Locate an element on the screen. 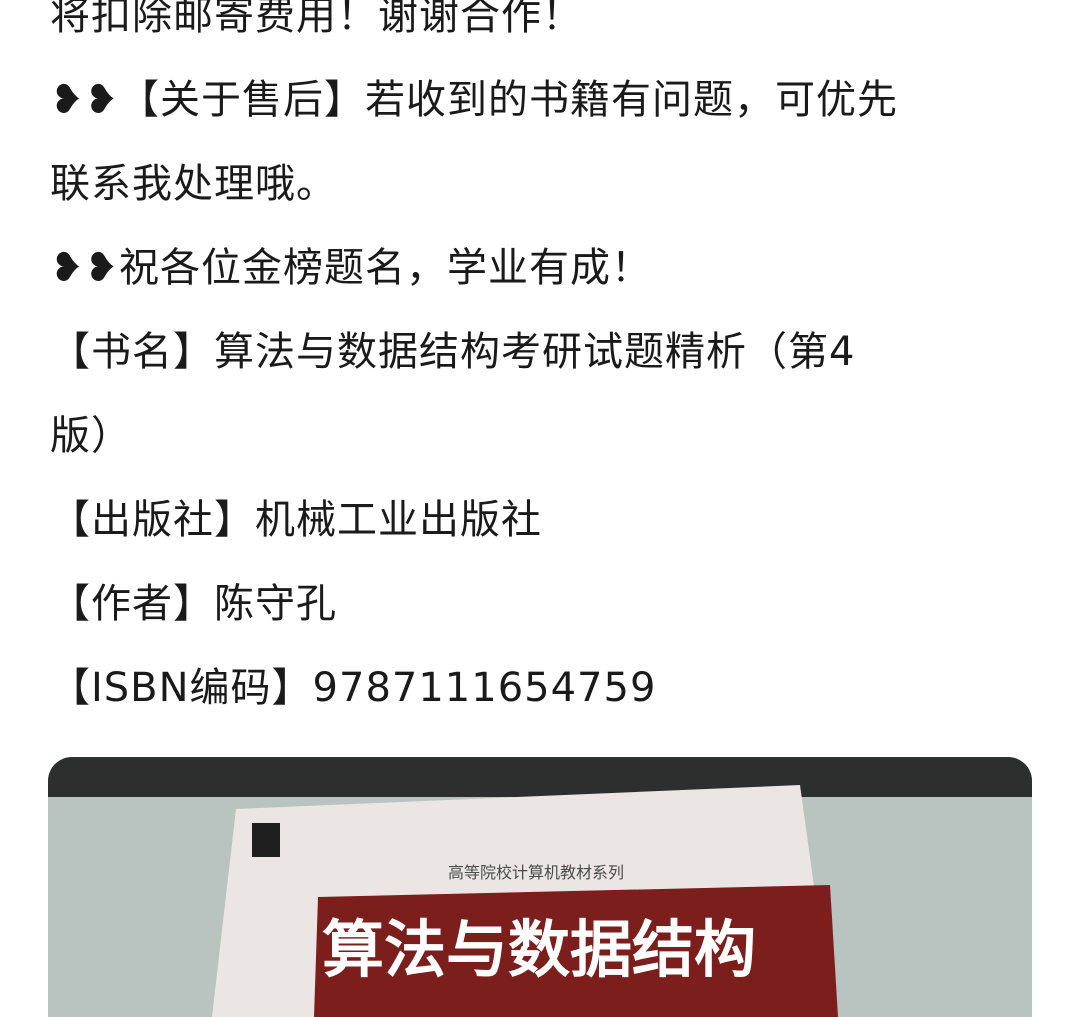  cover-title-band is located at coordinates (576, 951).